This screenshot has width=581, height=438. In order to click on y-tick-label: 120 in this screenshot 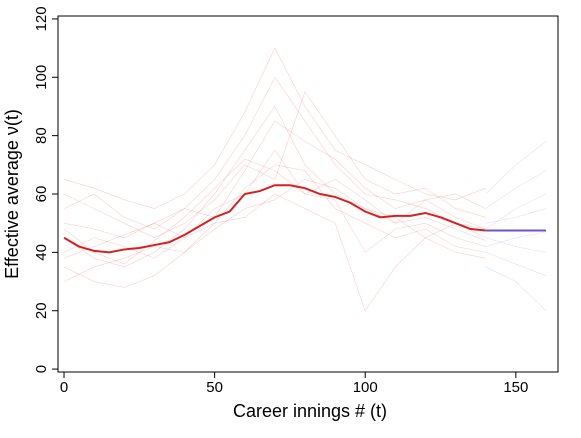, I will do `click(41, 18)`.